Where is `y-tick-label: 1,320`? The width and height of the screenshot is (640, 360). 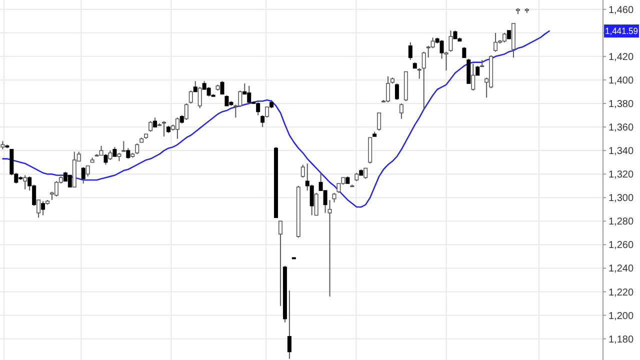 y-tick-label: 1,320 is located at coordinates (621, 175).